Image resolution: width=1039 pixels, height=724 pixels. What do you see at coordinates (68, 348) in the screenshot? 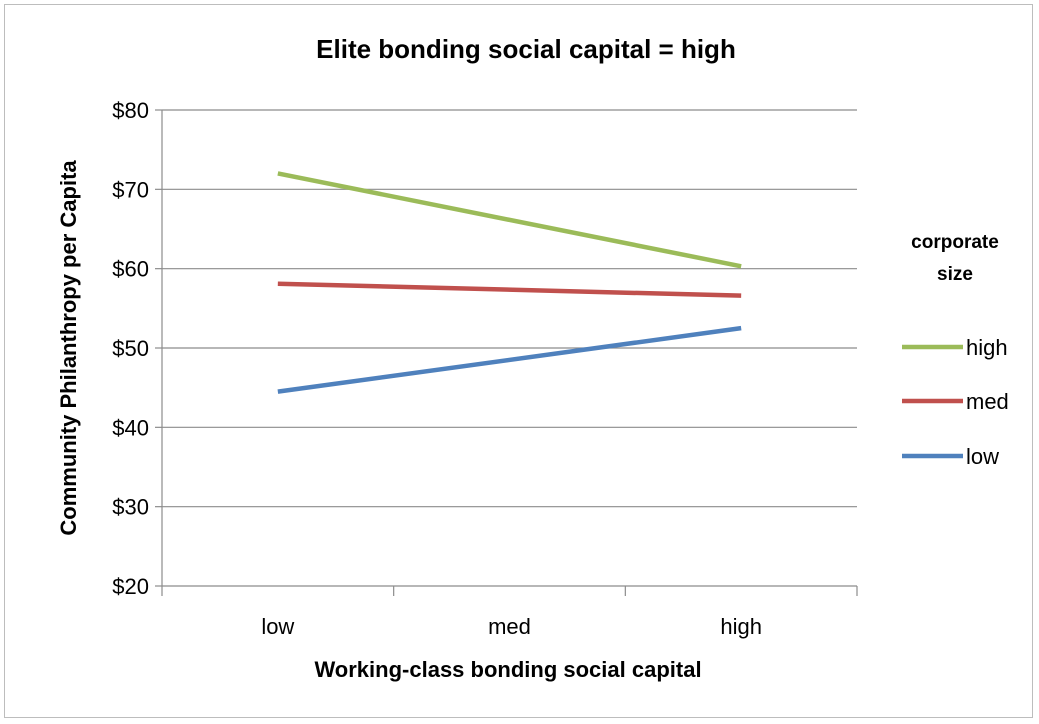
I see `y-axis-label: Community Philanthropy per Capita` at bounding box center [68, 348].